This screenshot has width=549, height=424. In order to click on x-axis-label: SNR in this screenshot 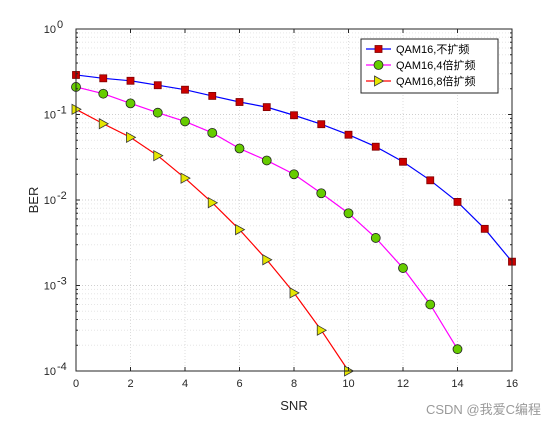, I will do `click(293, 405)`.